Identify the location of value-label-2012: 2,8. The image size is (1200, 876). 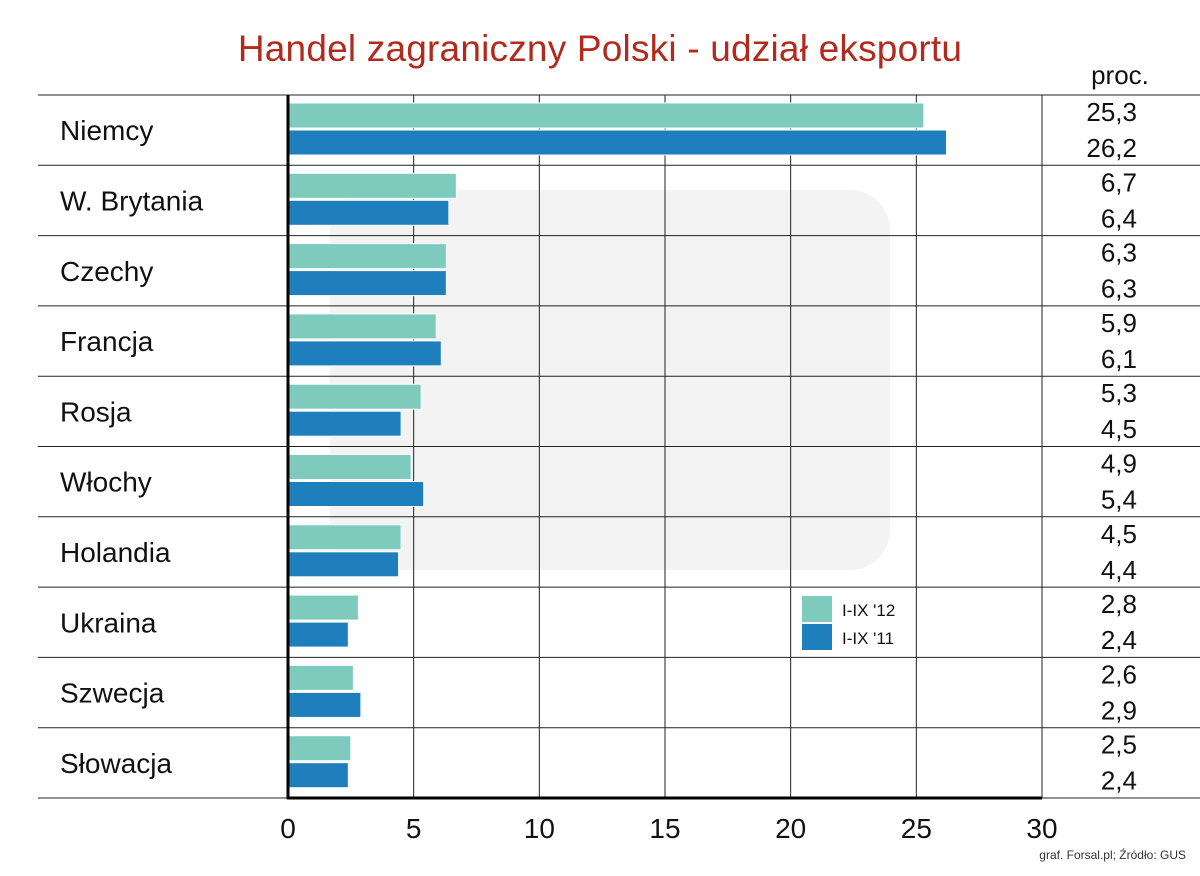
(1119, 604).